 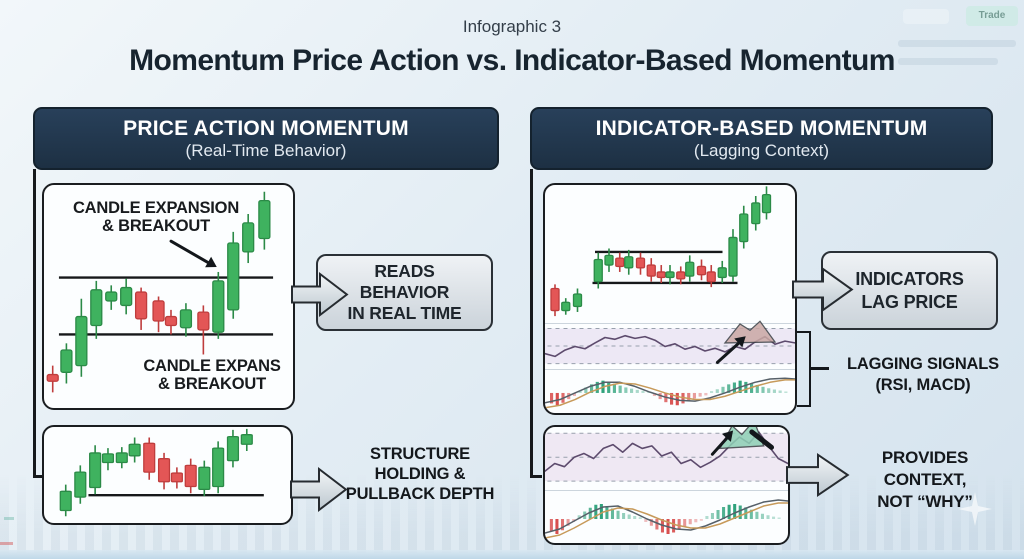 I want to click on structure-pullback-chart, so click(x=167, y=475).